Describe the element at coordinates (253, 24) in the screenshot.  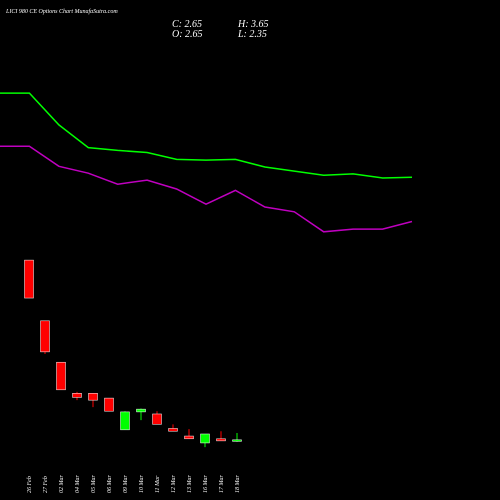
I see `high-label: H: 3.65` at that location.